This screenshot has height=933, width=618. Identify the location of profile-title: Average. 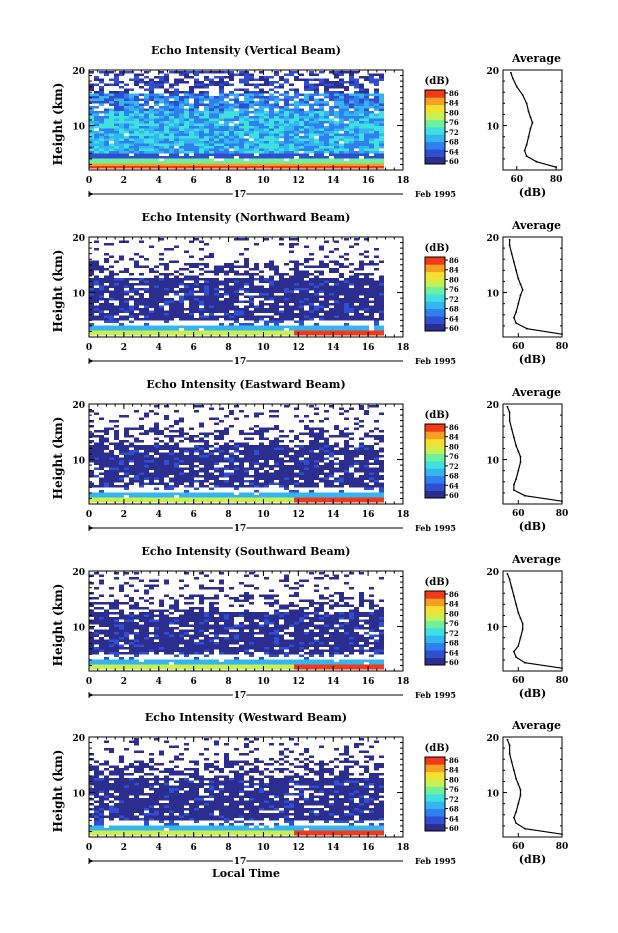
(536, 225).